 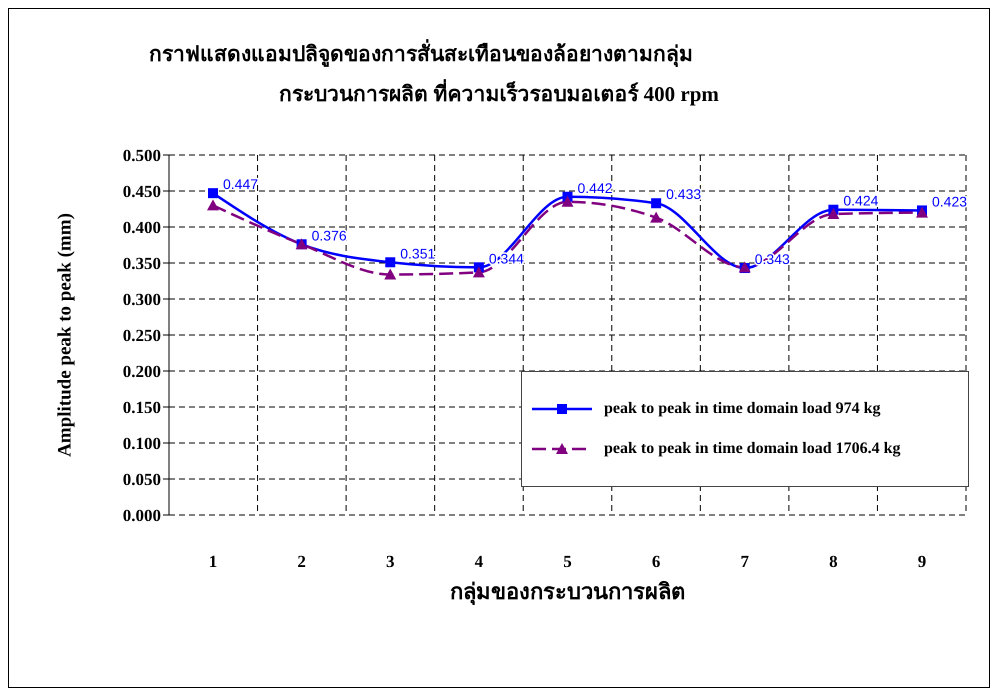 I want to click on x-tick-label: 3, so click(x=390, y=562).